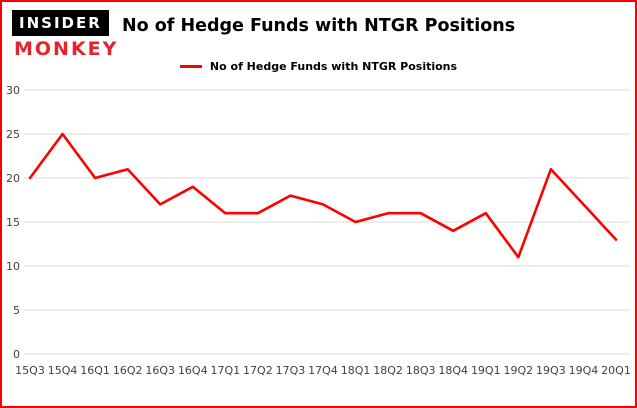 The image size is (637, 408). I want to click on chart-title: No of Hedge Funds with NTGR Positions, so click(319, 26).